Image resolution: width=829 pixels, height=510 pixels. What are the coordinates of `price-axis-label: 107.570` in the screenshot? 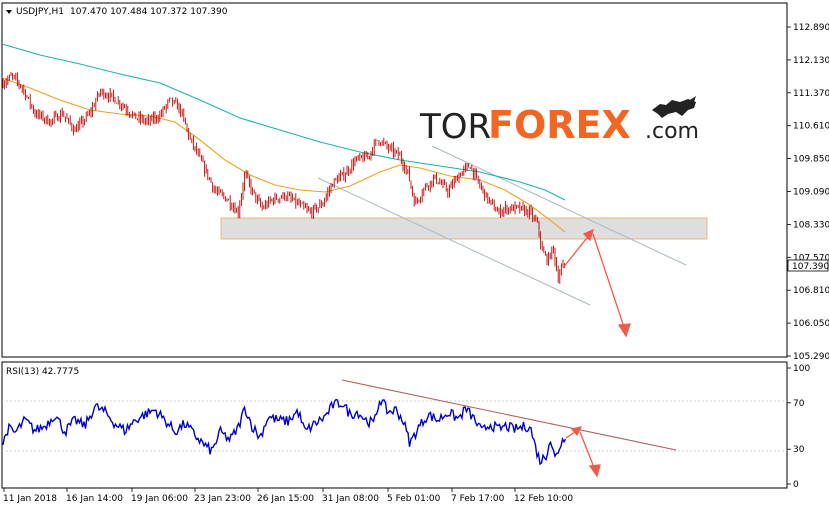 It's located at (811, 258).